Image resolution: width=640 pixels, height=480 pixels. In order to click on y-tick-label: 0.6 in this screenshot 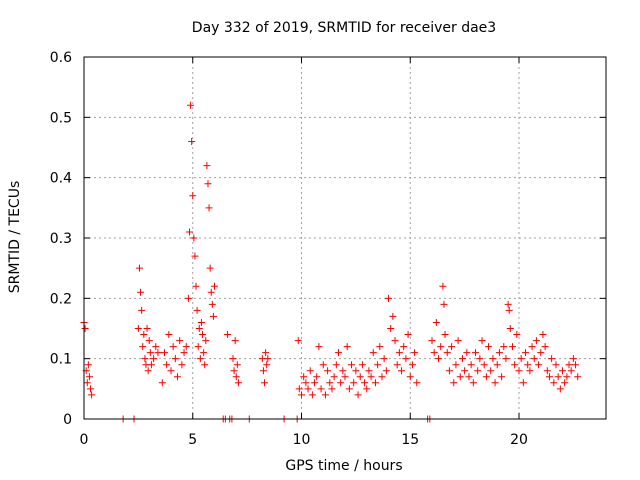, I will do `click(61, 58)`.